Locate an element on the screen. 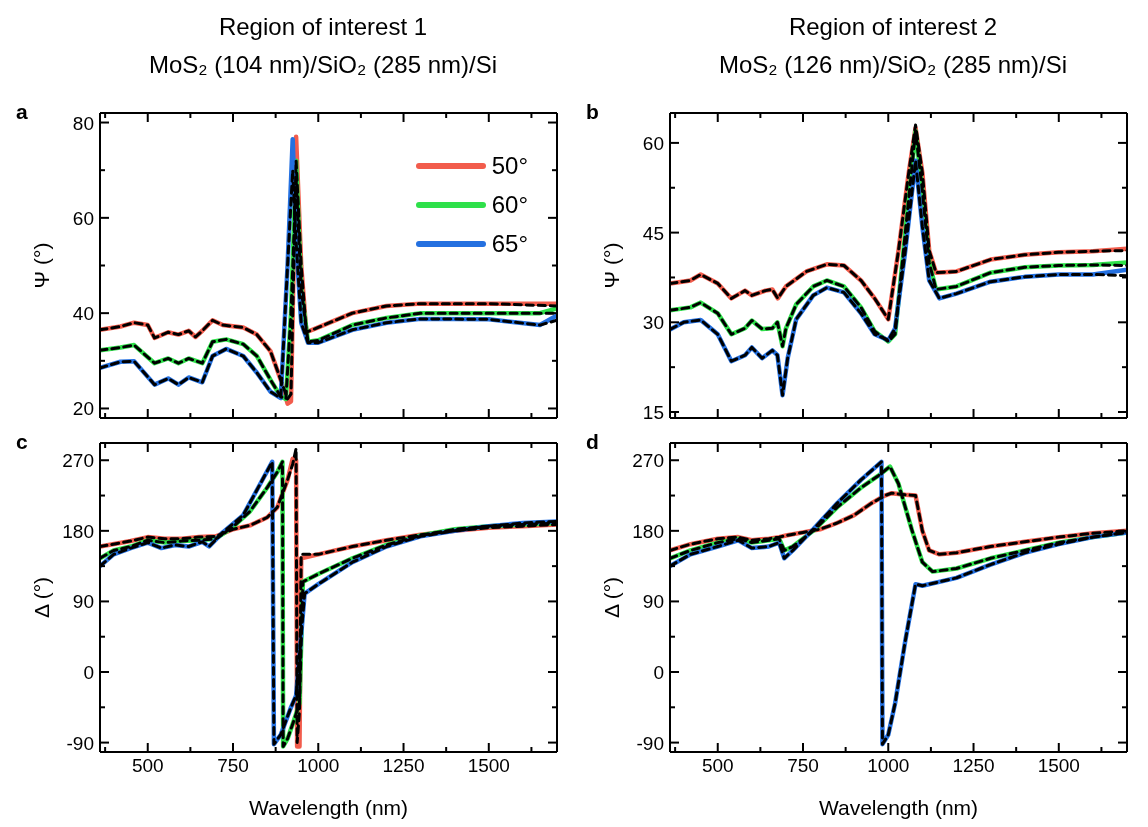 The width and height of the screenshot is (1148, 827). y-tick-label: 20 is located at coordinates (83, 409).